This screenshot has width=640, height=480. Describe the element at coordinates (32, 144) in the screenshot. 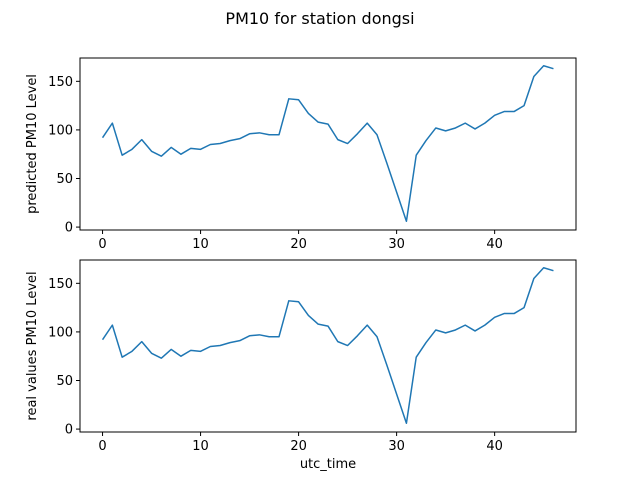

I see `y-axis-label: predicted PM10 Level` at that location.